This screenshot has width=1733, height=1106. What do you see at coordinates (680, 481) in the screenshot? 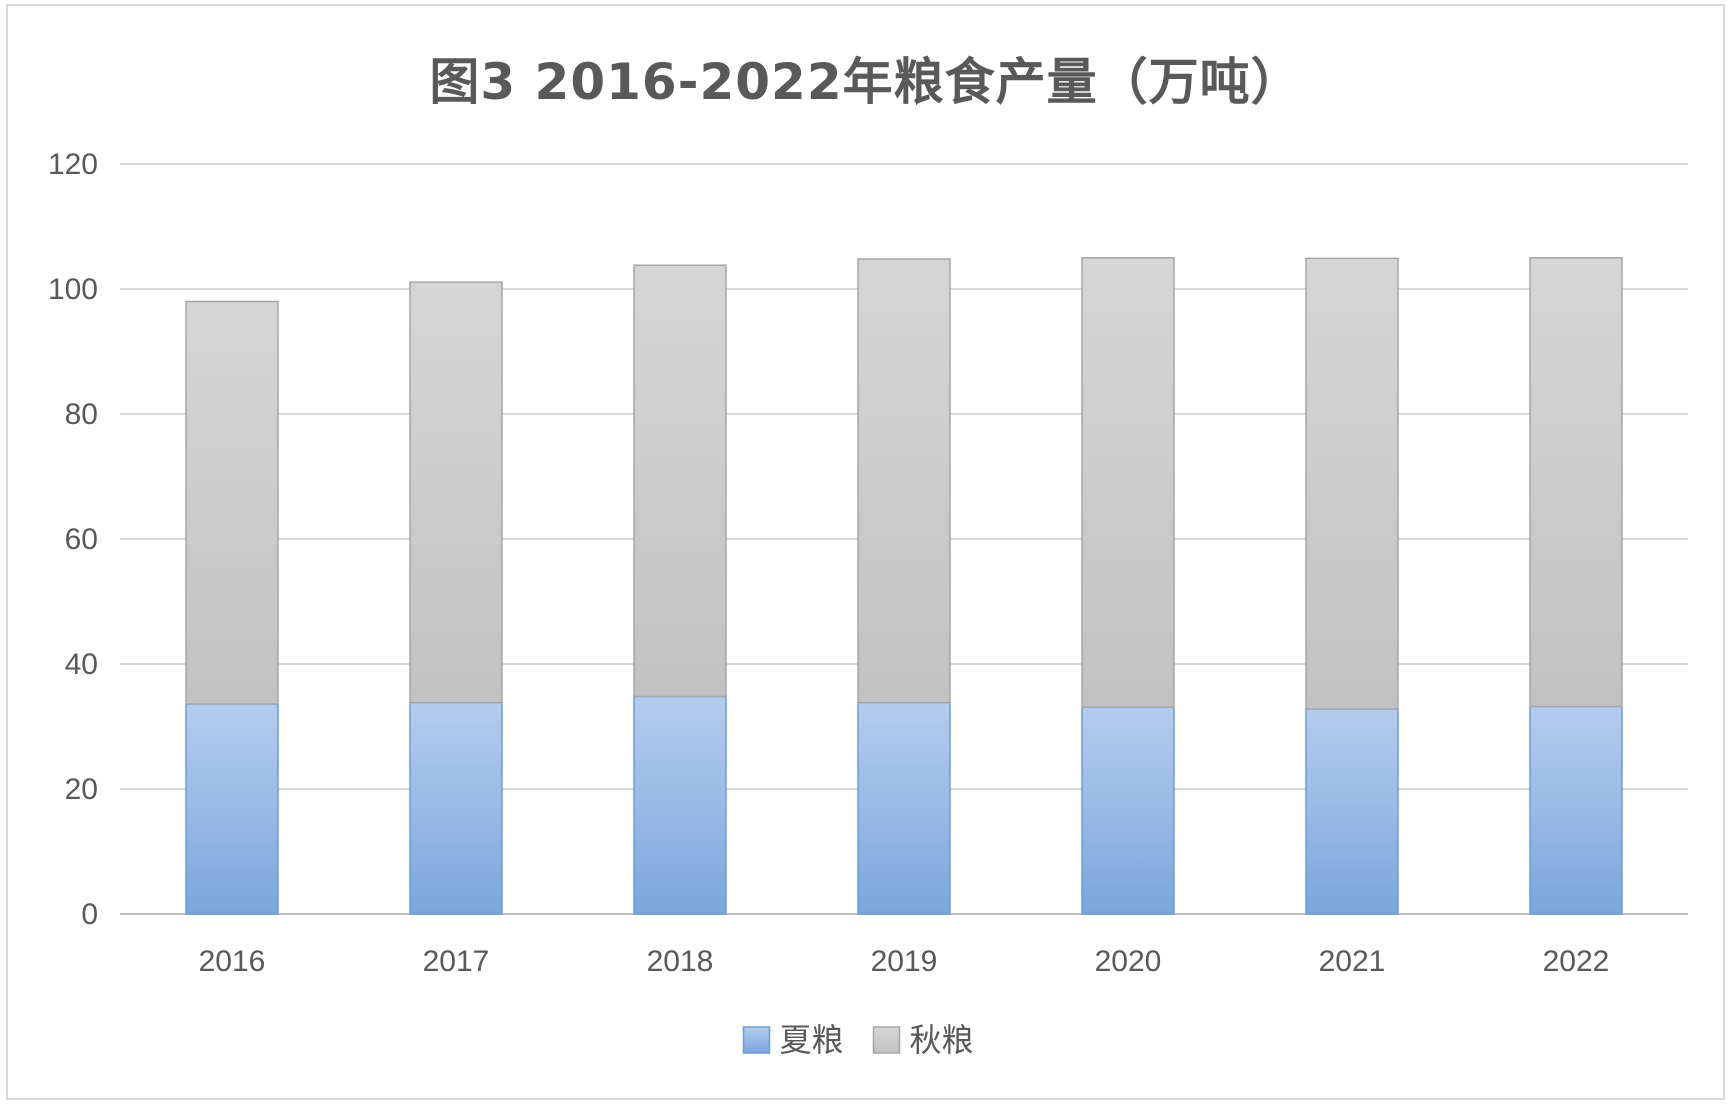
I see `bar-autumn-2018` at bounding box center [680, 481].